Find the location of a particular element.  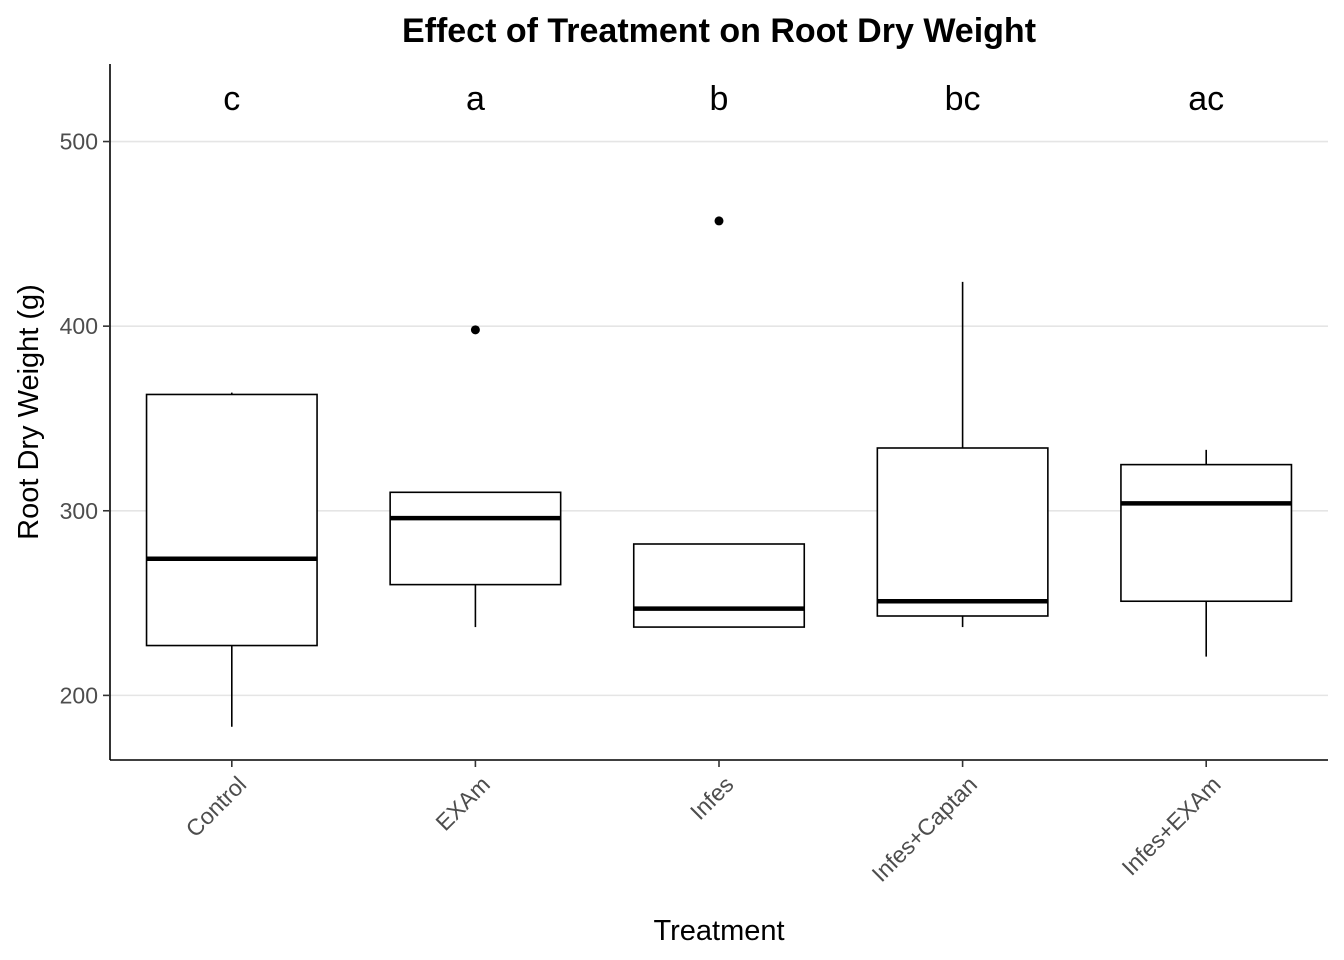

x-tick-label-infes-exam: Infes+EXAm is located at coordinates (1170, 825).